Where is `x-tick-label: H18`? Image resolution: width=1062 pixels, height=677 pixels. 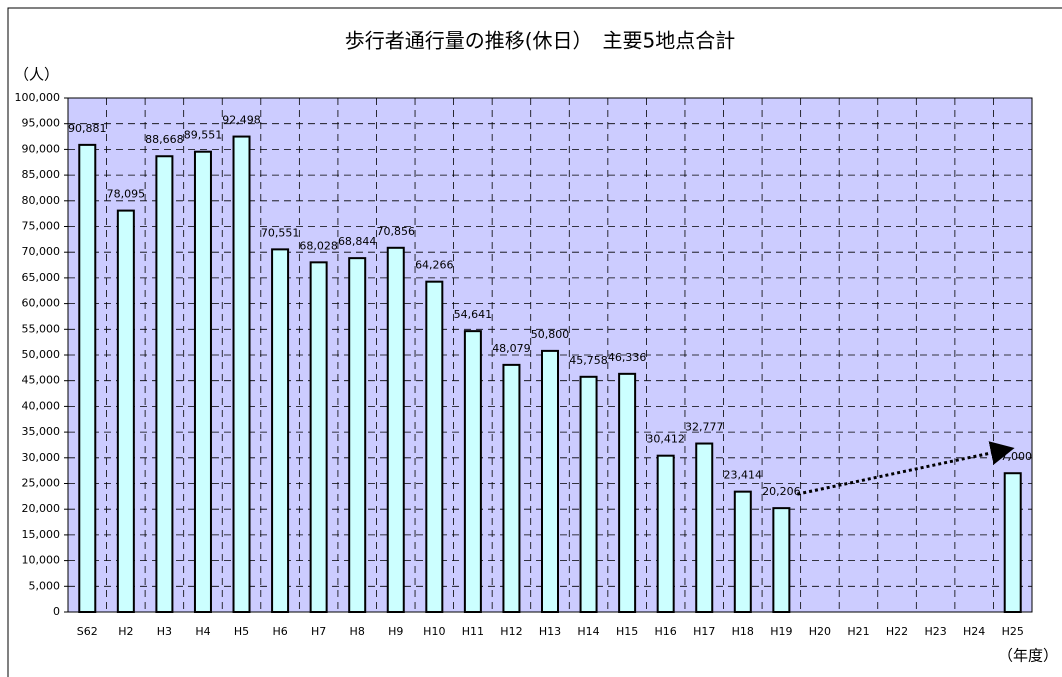
x-tick-label: H18 is located at coordinates (743, 631).